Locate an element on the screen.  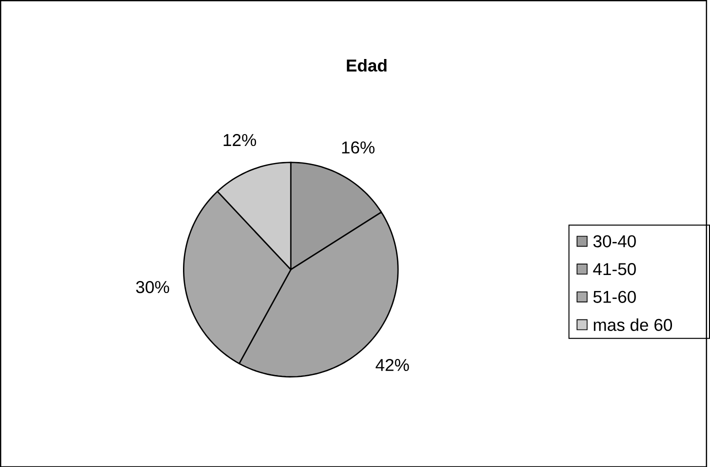
legend-label: 30-40 is located at coordinates (614, 241).